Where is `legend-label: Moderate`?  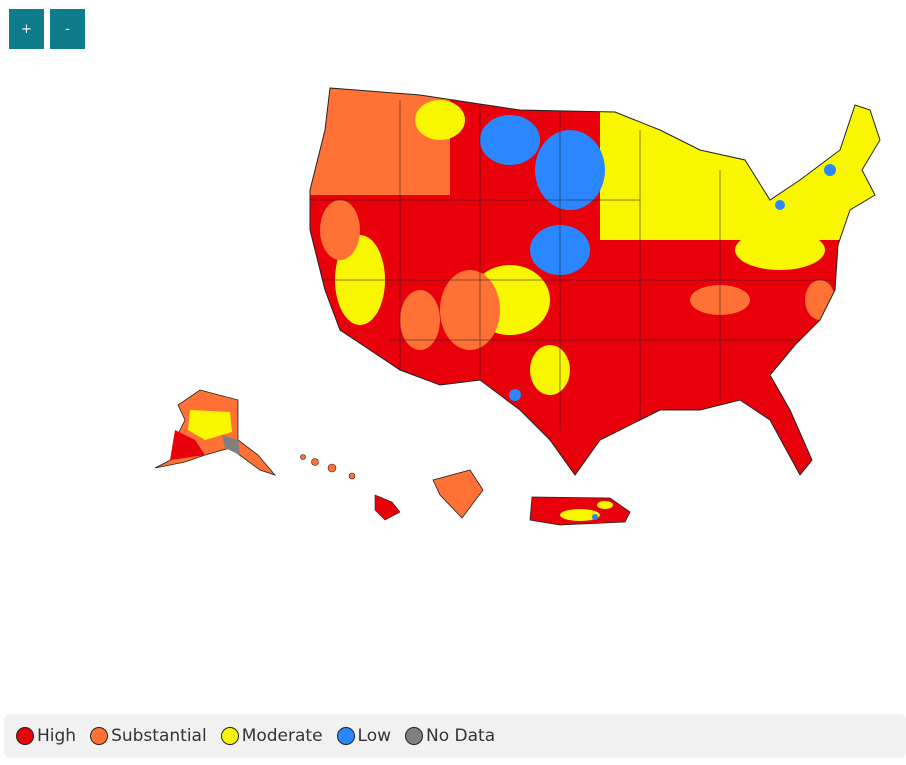 legend-label: Moderate is located at coordinates (282, 736).